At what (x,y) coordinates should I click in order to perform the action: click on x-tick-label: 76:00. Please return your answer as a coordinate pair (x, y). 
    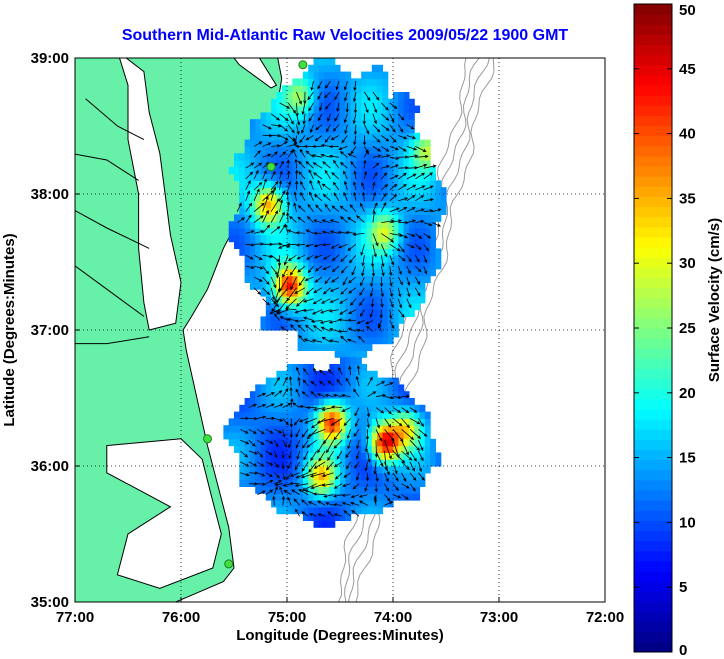
    Looking at the image, I should click on (181, 617).